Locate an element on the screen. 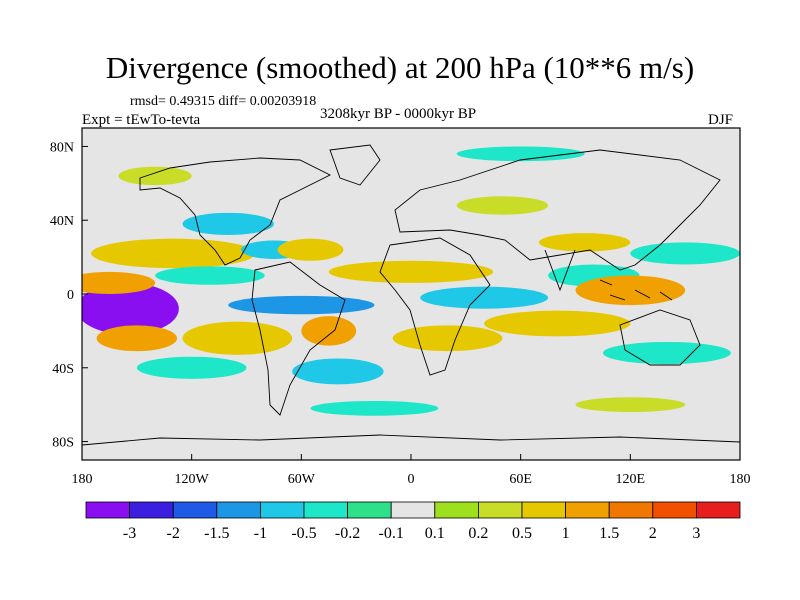 The image size is (800, 600). x-tick-label: 0 is located at coordinates (411, 479).